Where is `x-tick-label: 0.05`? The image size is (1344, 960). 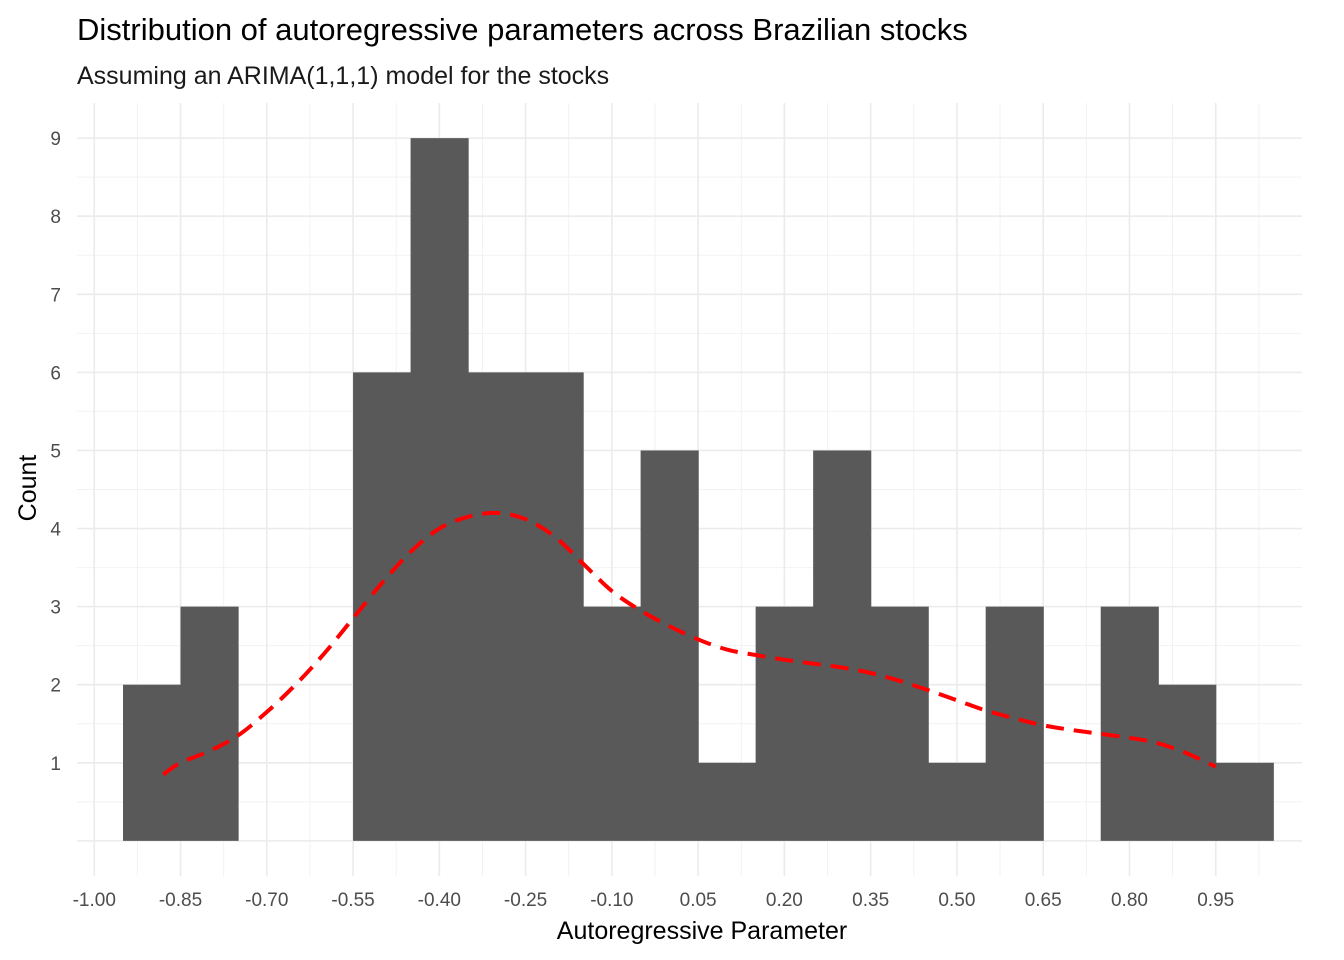
x-tick-label: 0.05 is located at coordinates (698, 900).